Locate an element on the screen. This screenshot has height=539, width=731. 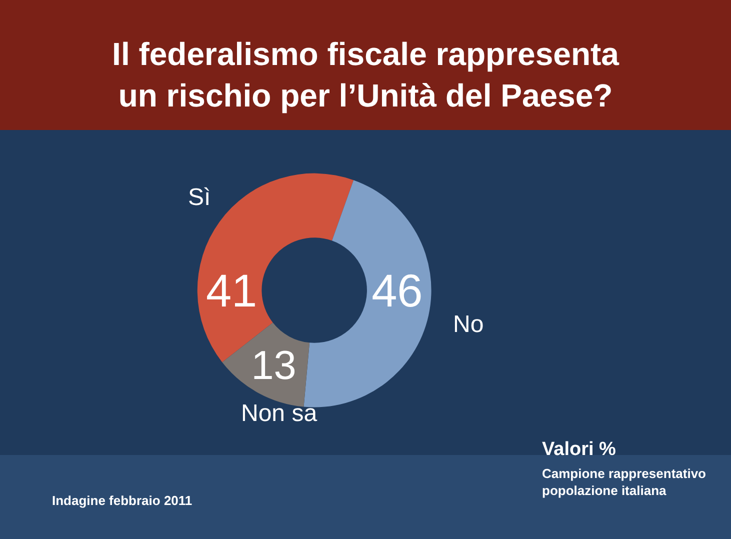
text: Indagine febbraio 2011 is located at coordinates (122, 500).